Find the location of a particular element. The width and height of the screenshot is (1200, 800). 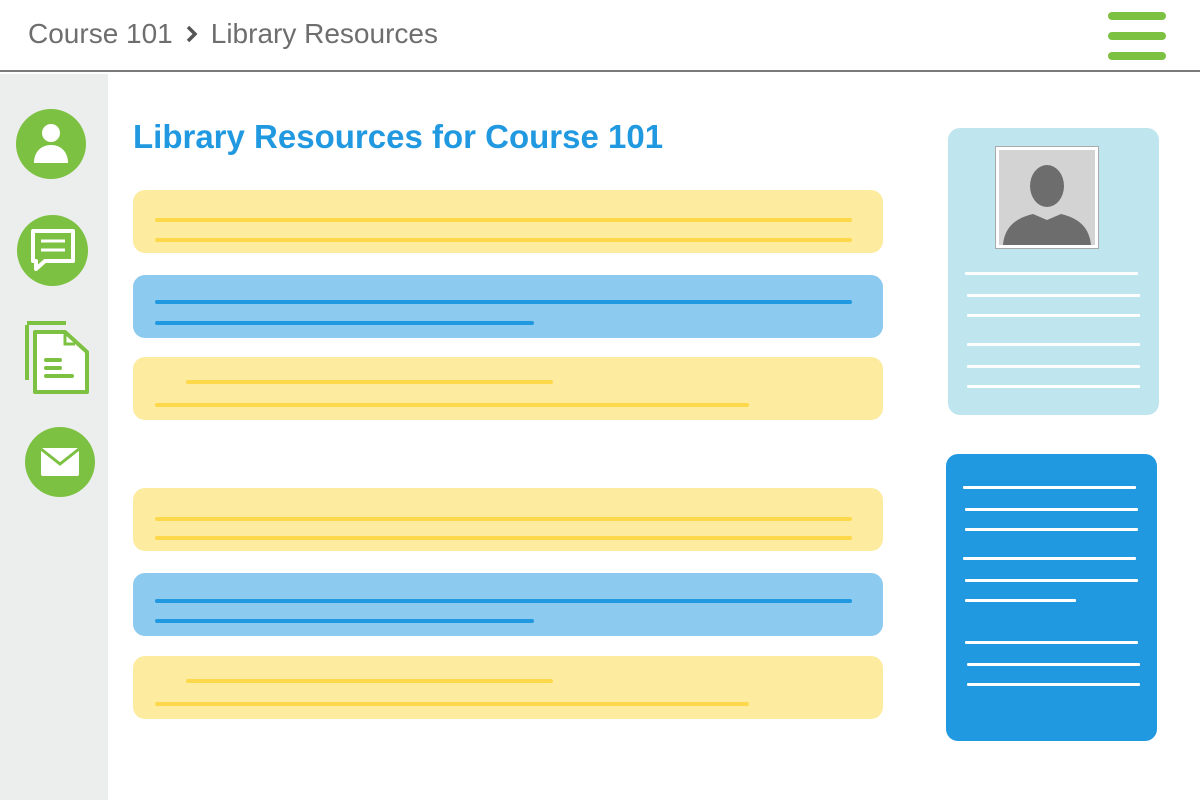

hamburger-icon is located at coordinates (1137, 37).